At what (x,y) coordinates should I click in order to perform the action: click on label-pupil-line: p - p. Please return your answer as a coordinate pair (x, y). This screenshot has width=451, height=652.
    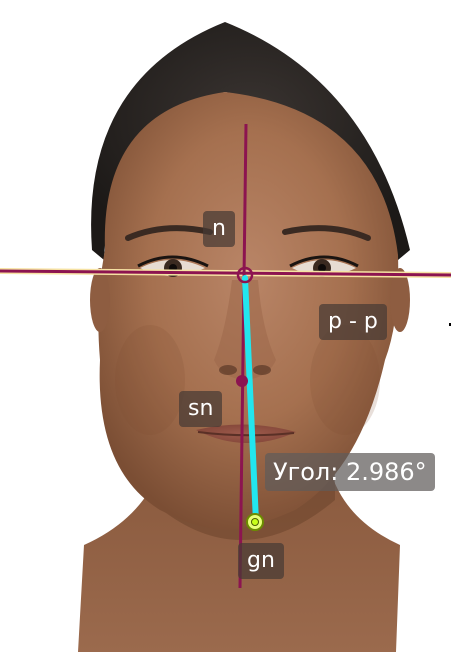
    Looking at the image, I should click on (353, 322).